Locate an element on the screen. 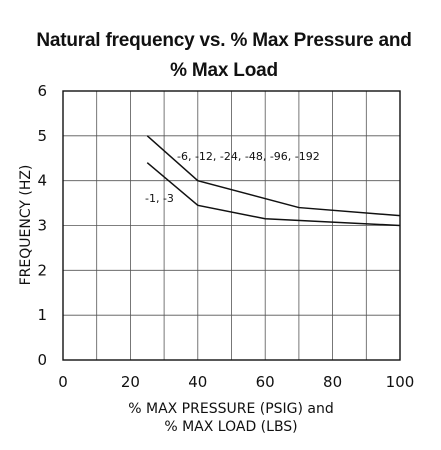 This screenshot has width=441, height=450. series-line-upper is located at coordinates (273, 176).